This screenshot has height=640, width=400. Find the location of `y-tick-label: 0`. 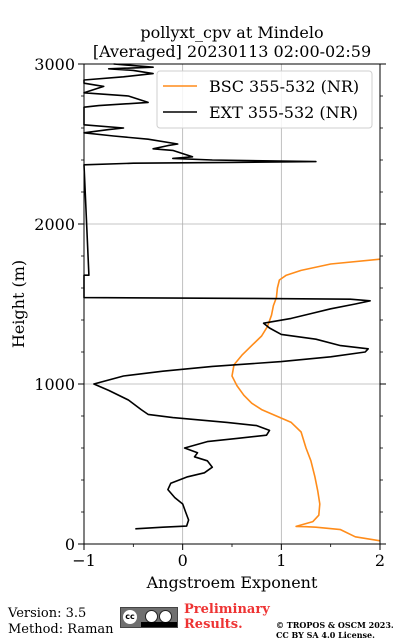

y-tick-label: 0 is located at coordinates (70, 544).